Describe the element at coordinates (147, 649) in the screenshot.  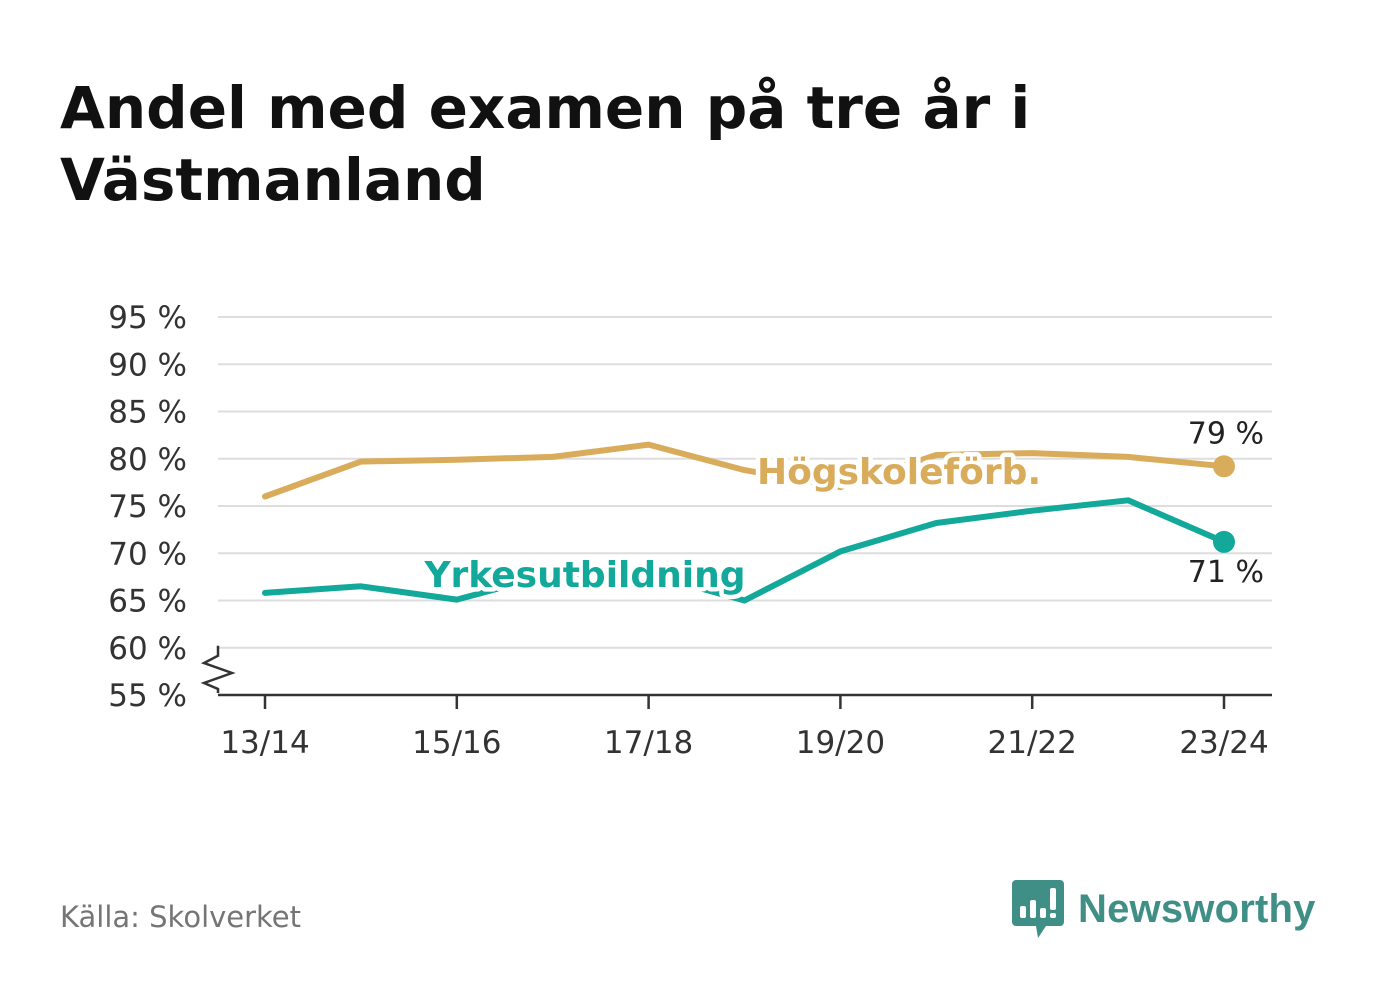
I see `y-tick-label: 60 %` at that location.